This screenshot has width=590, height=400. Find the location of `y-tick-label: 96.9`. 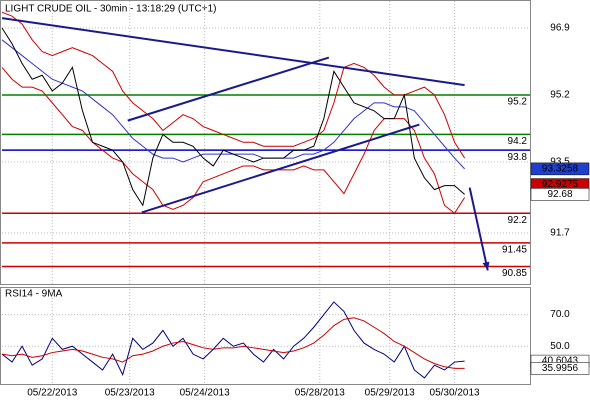

y-tick-label: 96.9 is located at coordinates (560, 28).